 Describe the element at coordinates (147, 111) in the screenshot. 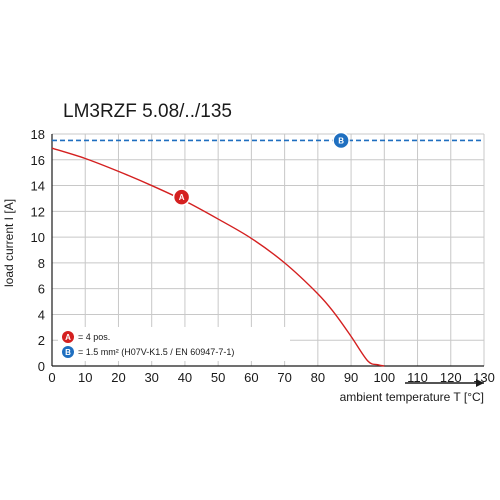

I see `chart-title: LM3RZF 5.08/../135` at that location.